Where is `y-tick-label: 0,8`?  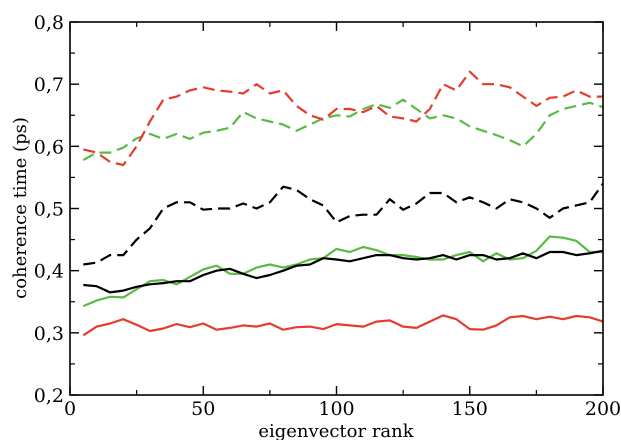 y-tick-label: 0,8 is located at coordinates (49, 23).